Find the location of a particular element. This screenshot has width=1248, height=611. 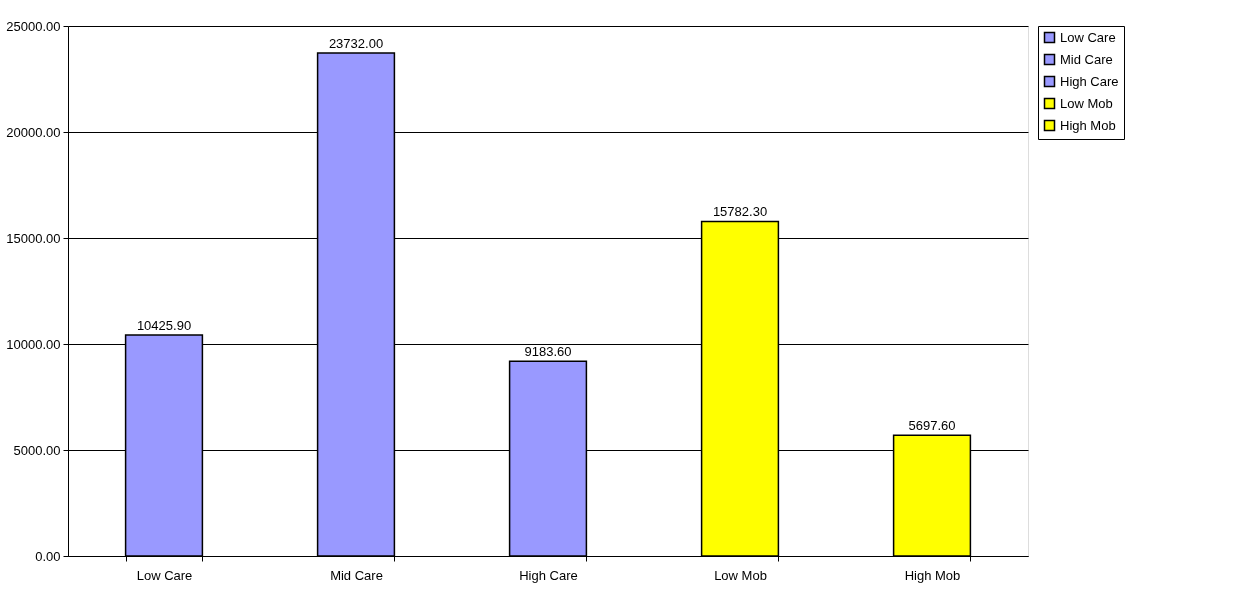

legend-label: High Mob is located at coordinates (1088, 125).